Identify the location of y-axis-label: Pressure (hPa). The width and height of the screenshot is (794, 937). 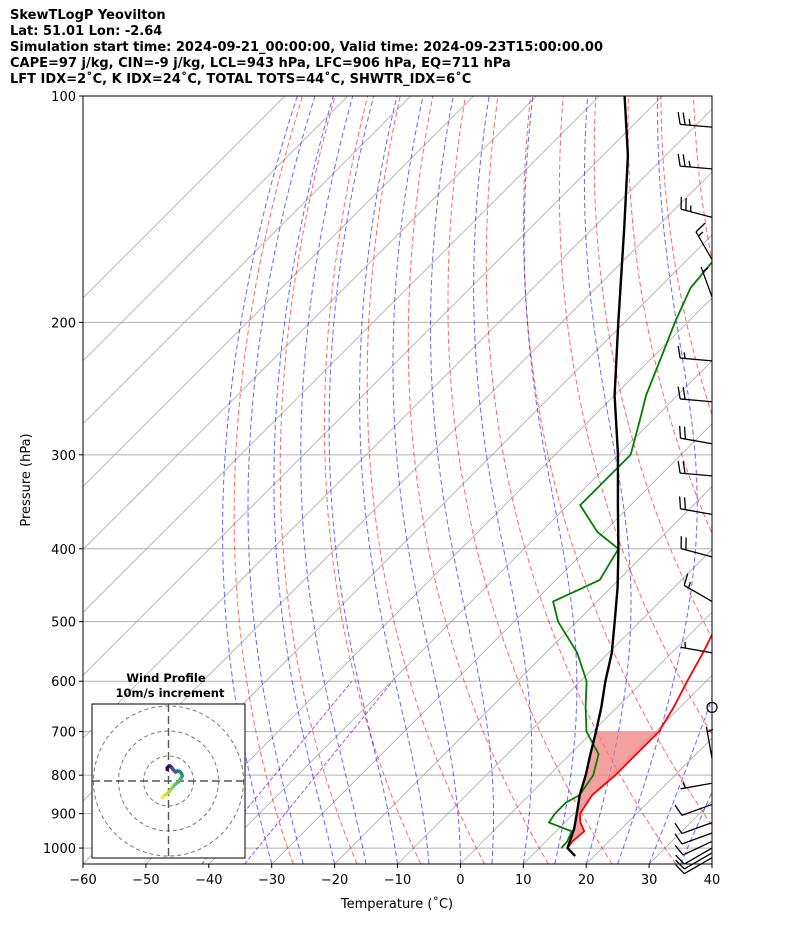
(26, 479).